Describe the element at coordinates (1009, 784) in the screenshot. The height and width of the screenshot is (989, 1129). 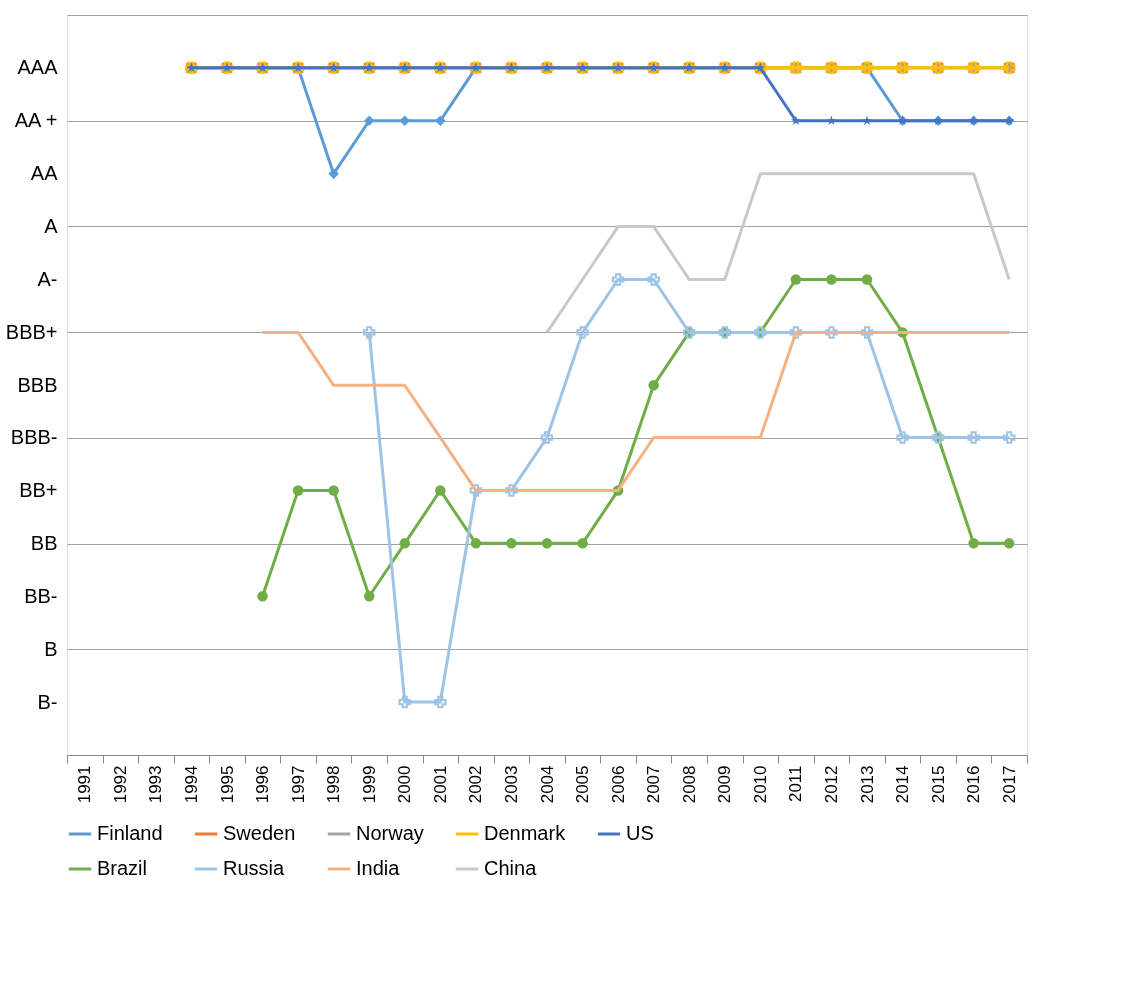
I see `x-tick-label: 2017` at that location.